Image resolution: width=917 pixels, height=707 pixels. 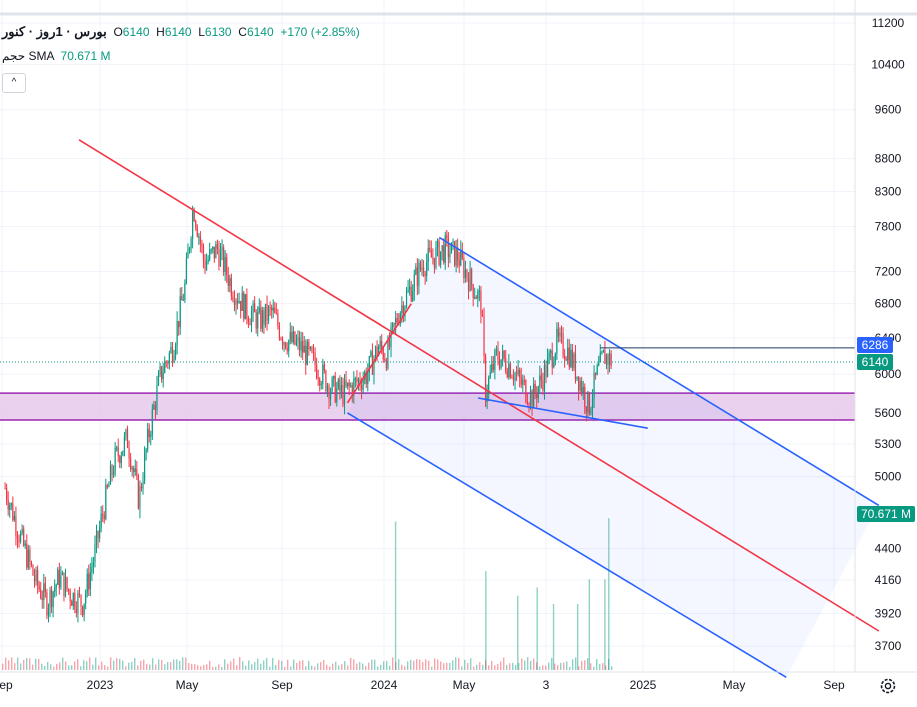 What do you see at coordinates (888, 686) in the screenshot?
I see `gear-icon` at bounding box center [888, 686].